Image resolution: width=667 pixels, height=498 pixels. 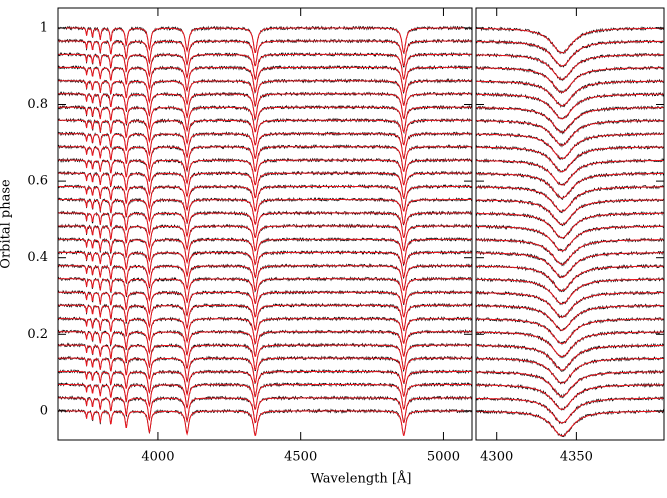 I want to click on x-tick-label: 4500, so click(x=300, y=457).